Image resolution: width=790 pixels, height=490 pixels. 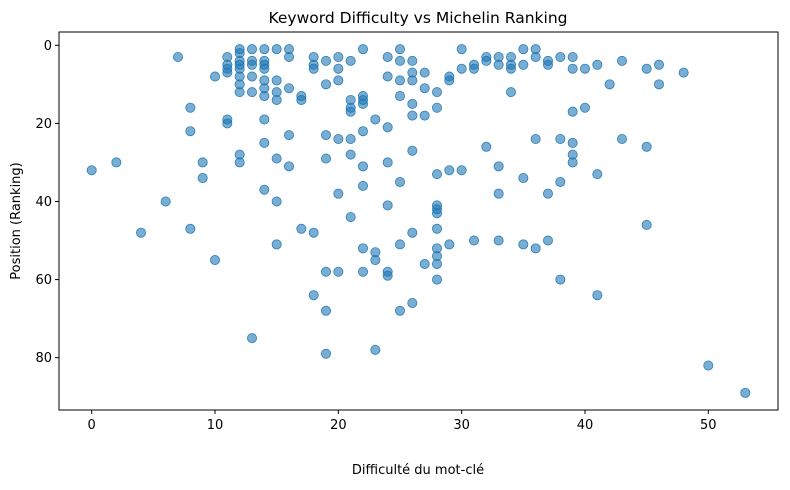 I want to click on y-axis: 0 20 40 60 80, so click(x=47, y=202).